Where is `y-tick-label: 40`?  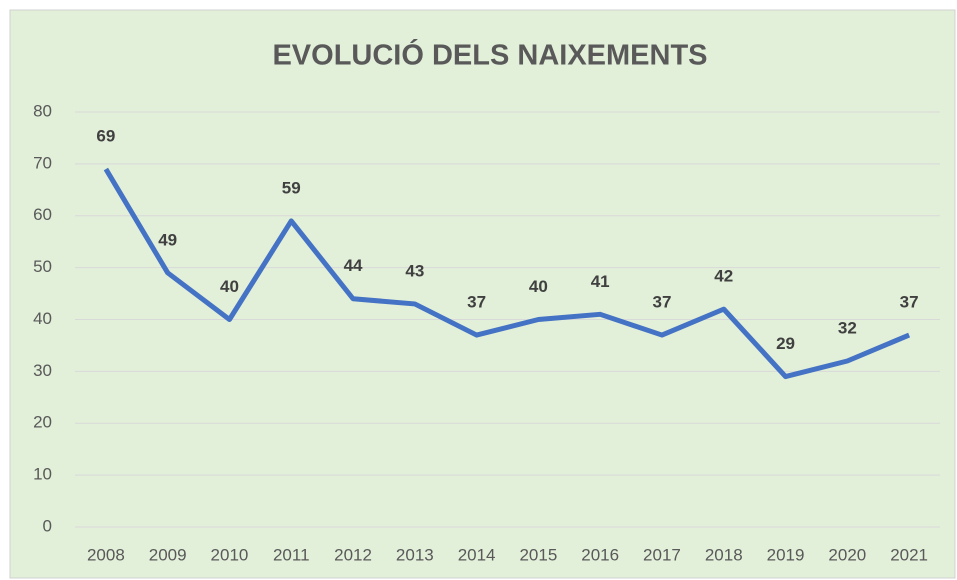
y-tick-label: 40 is located at coordinates (42, 318).